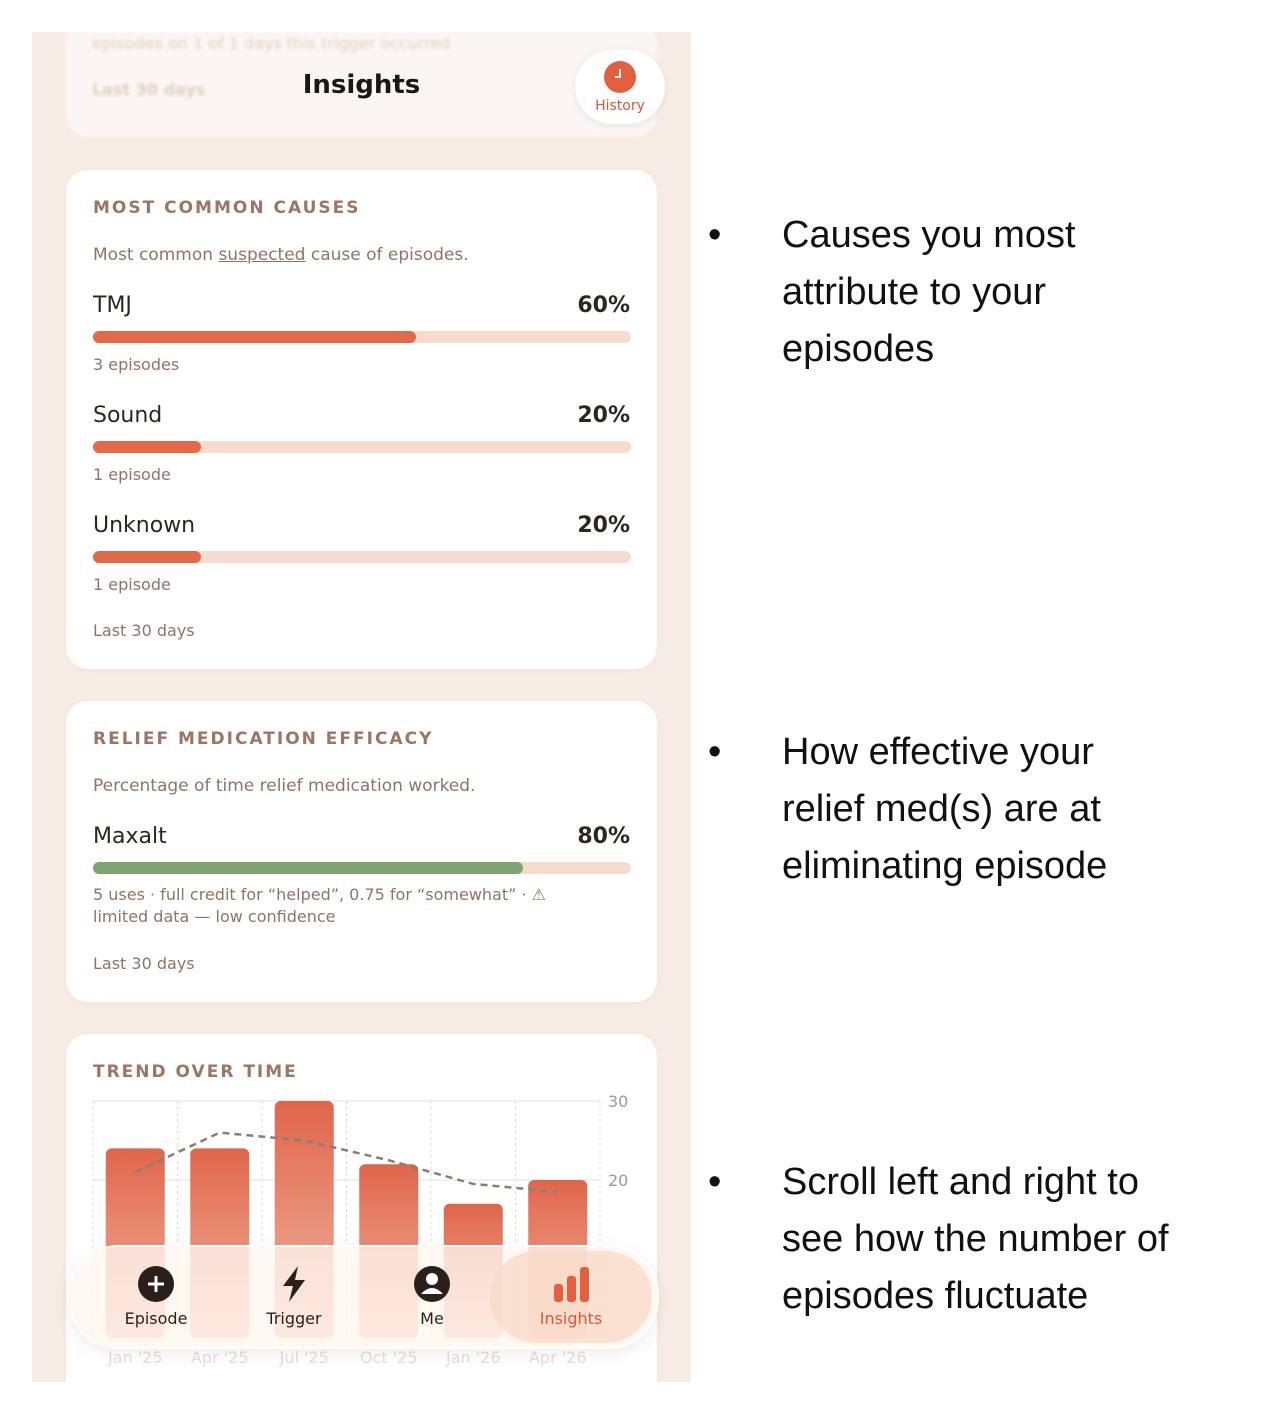 This screenshot has width=1280, height=1414. I want to click on history-icon, so click(620, 77).